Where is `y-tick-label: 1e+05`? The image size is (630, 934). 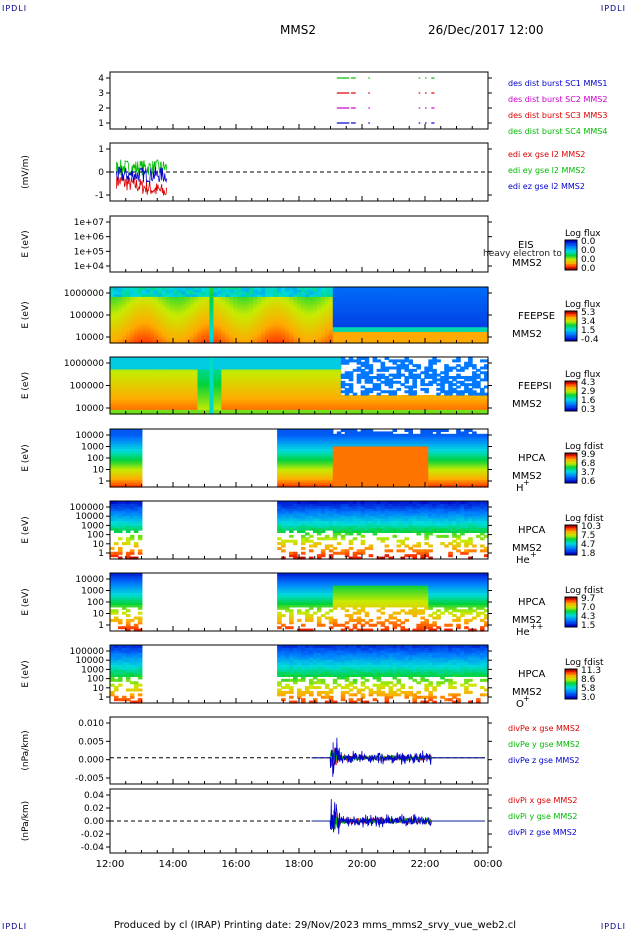 y-tick-label: 1e+05 is located at coordinates (89, 252).